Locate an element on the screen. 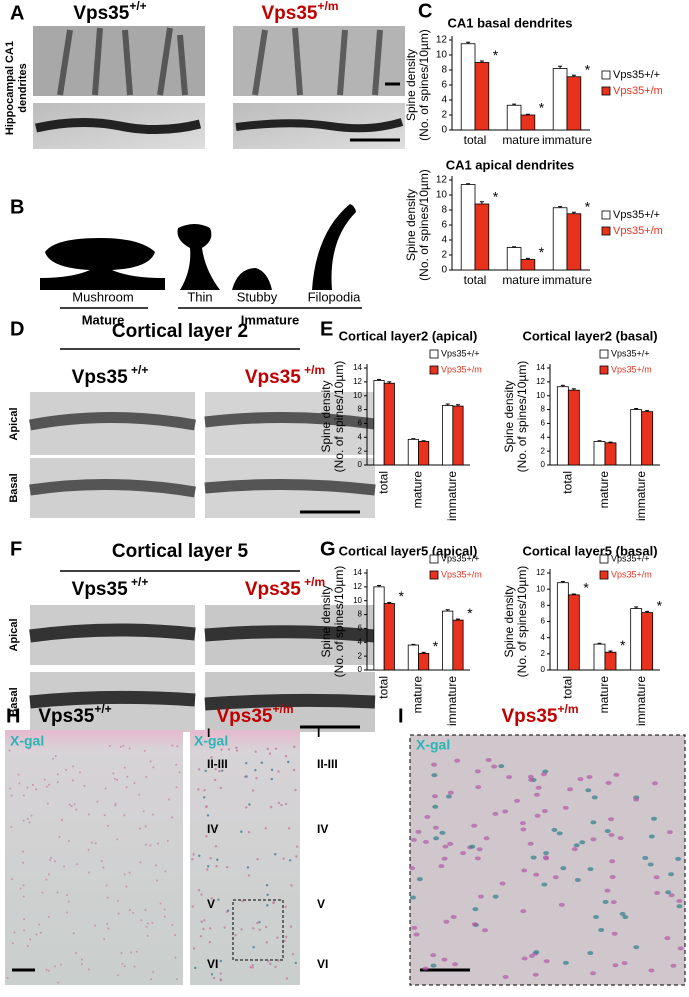 Image resolution: width=689 pixels, height=997 pixels. x-tick-label: mature is located at coordinates (604, 490).